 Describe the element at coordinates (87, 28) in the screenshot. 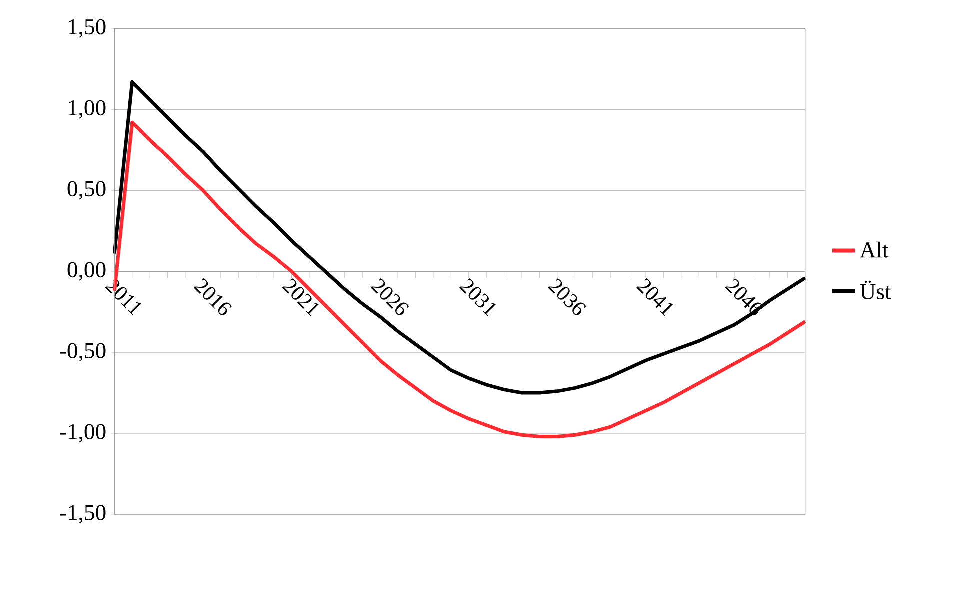

I see `y-tick-label: 1,50` at that location.